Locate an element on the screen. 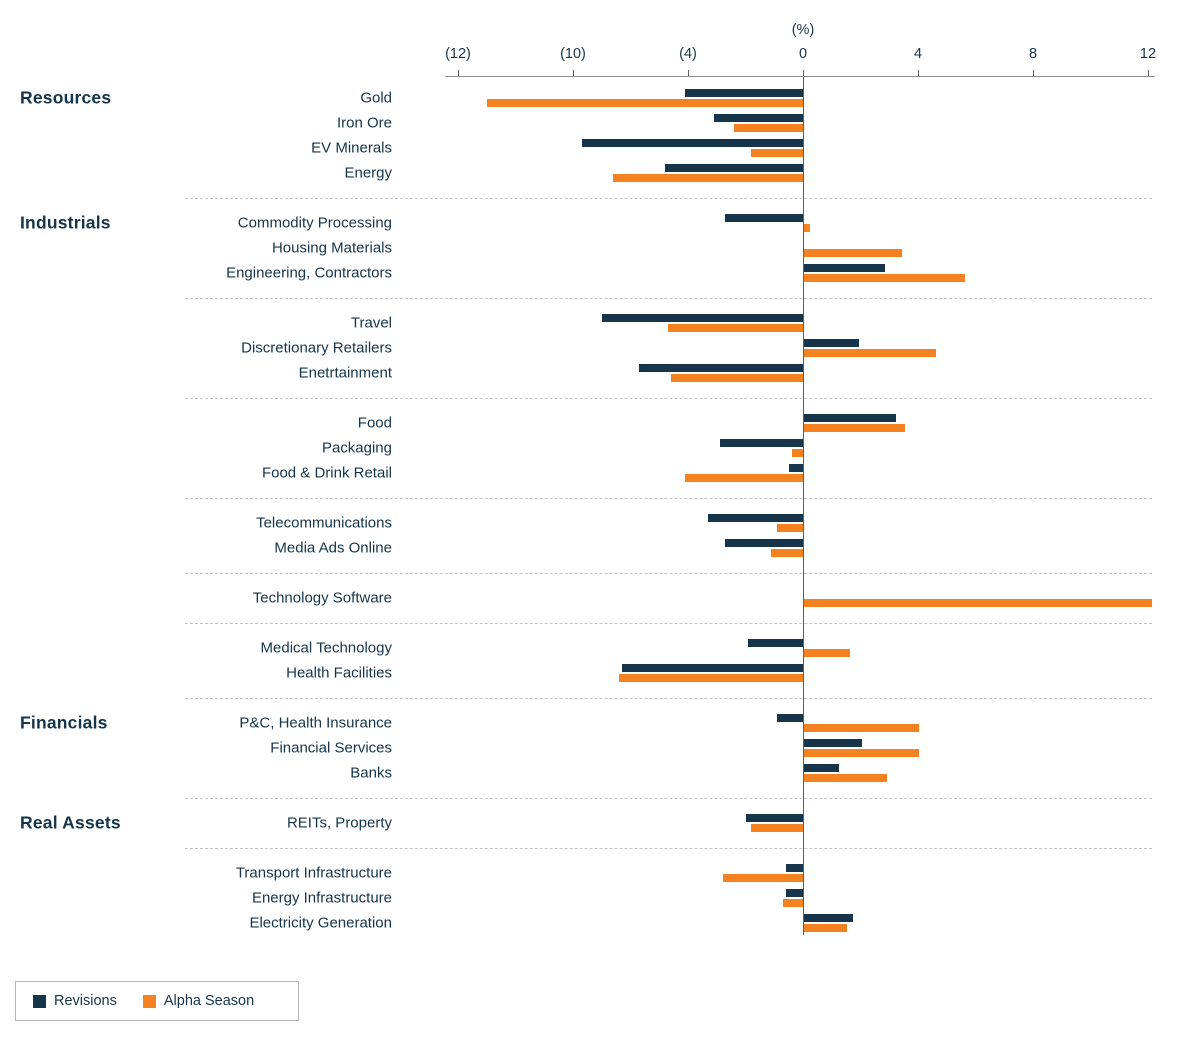  row-label: Financial Services is located at coordinates (331, 748).